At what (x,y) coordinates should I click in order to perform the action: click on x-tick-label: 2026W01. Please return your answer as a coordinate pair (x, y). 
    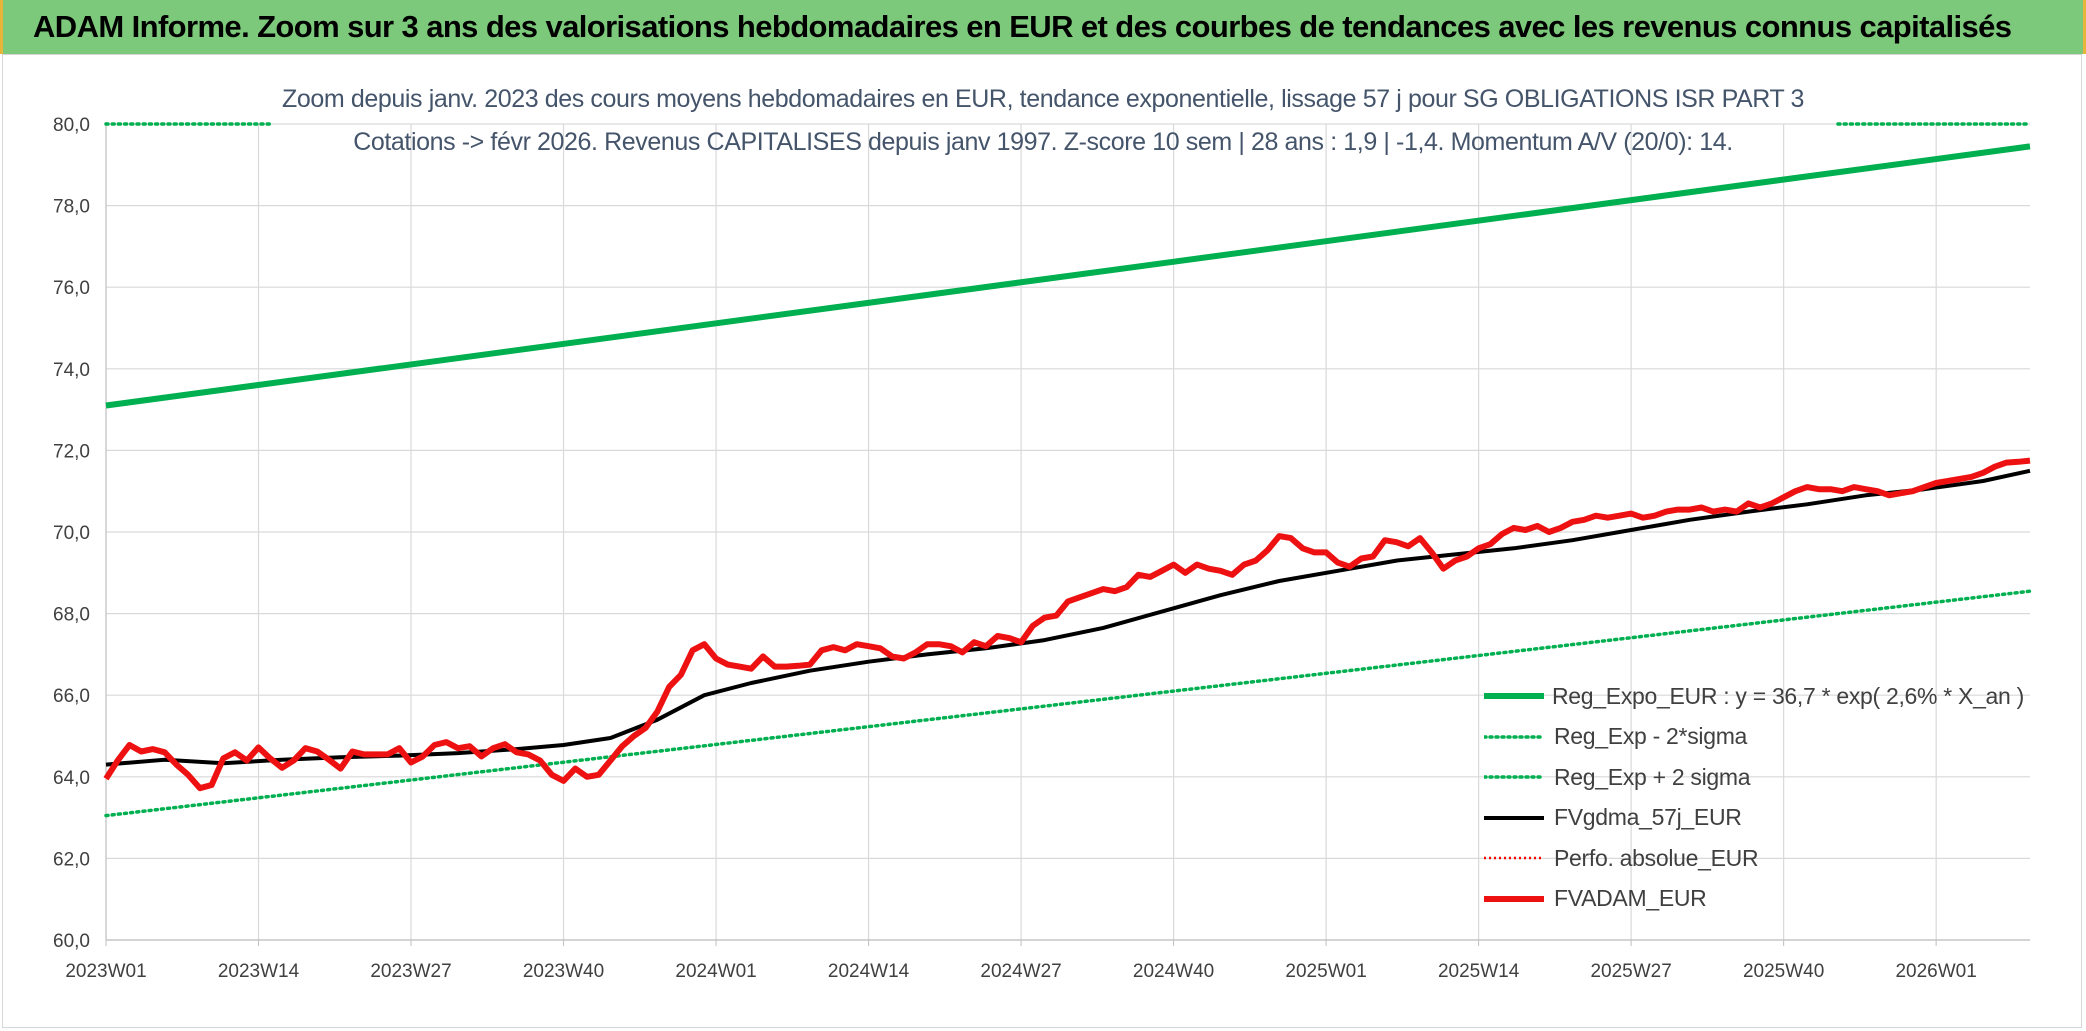
    Looking at the image, I should click on (1935, 971).